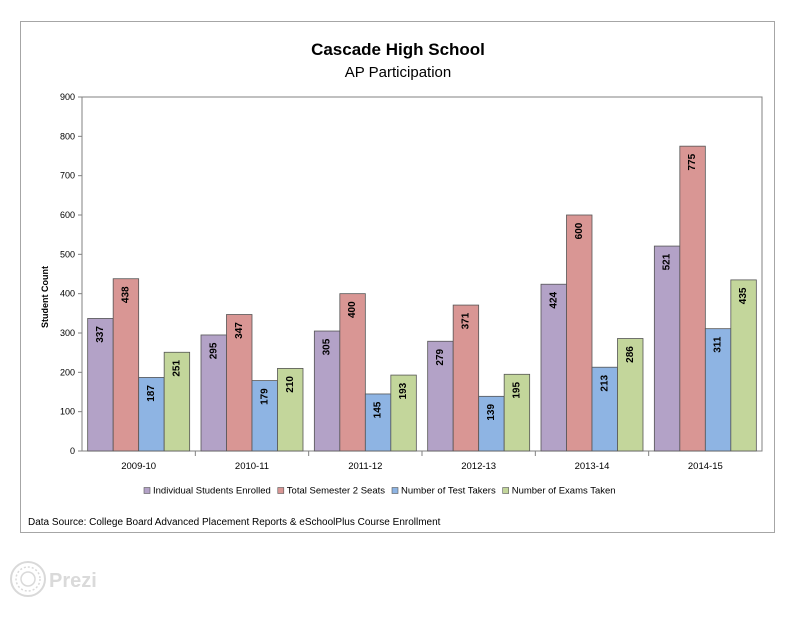 The height and width of the screenshot is (618, 800). Describe the element at coordinates (365, 466) in the screenshot. I see `x-tick-label: 2011-12` at that location.